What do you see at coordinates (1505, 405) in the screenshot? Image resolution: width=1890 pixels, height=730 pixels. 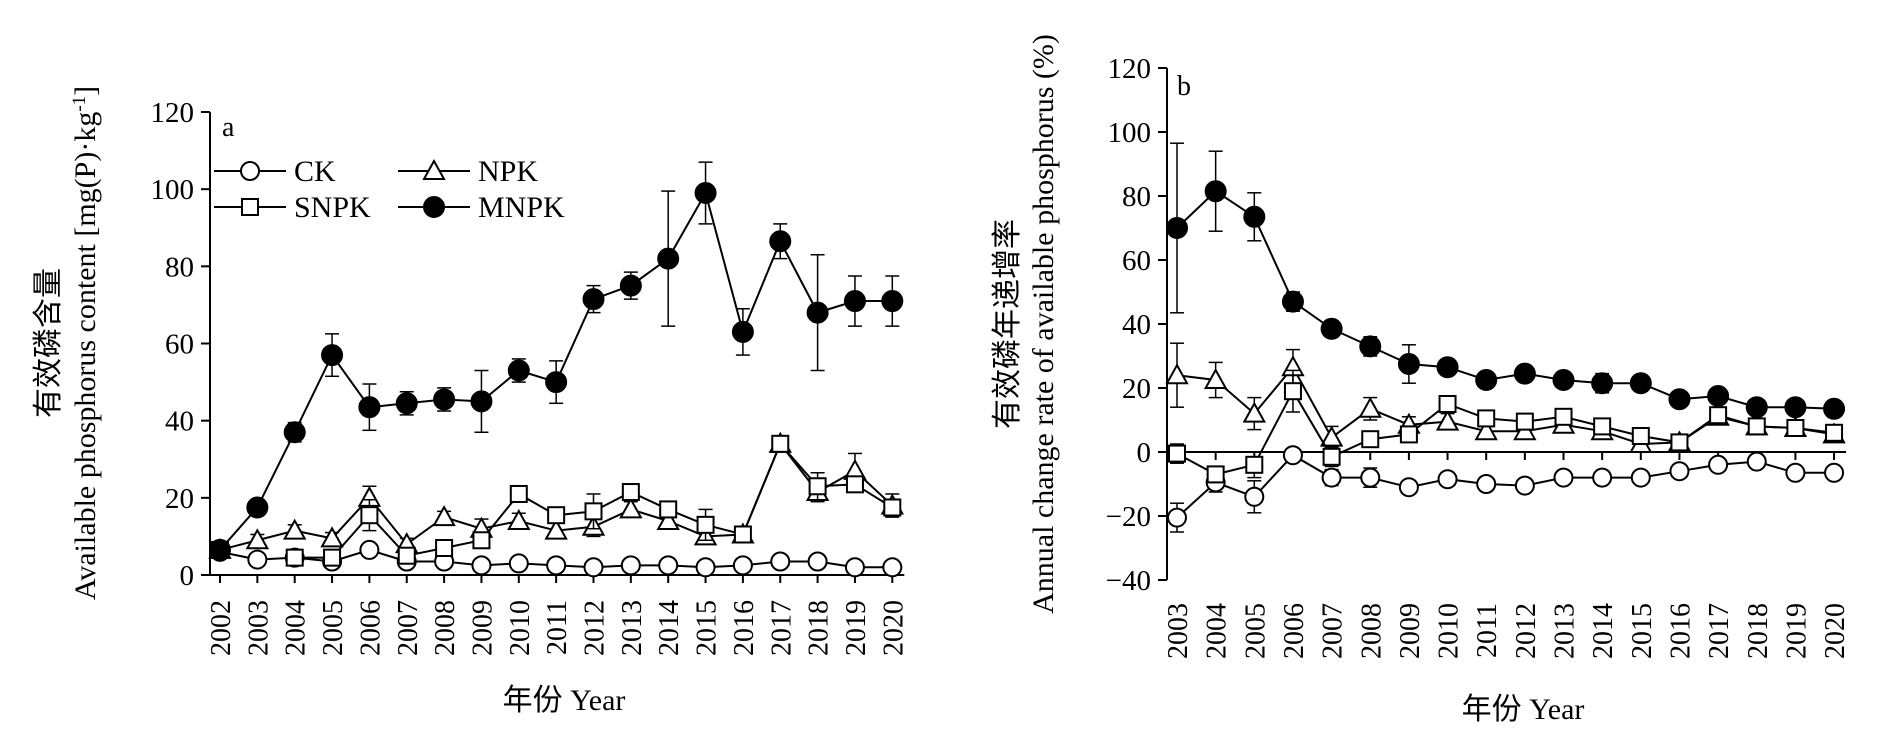 I see `series-line-npk` at bounding box center [1505, 405].